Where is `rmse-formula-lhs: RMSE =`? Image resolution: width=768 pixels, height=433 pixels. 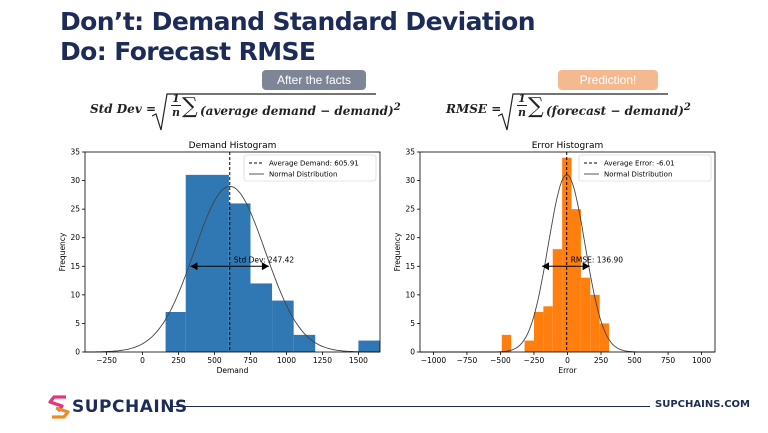
rmse-formula-lhs: RMSE = is located at coordinates (474, 109).